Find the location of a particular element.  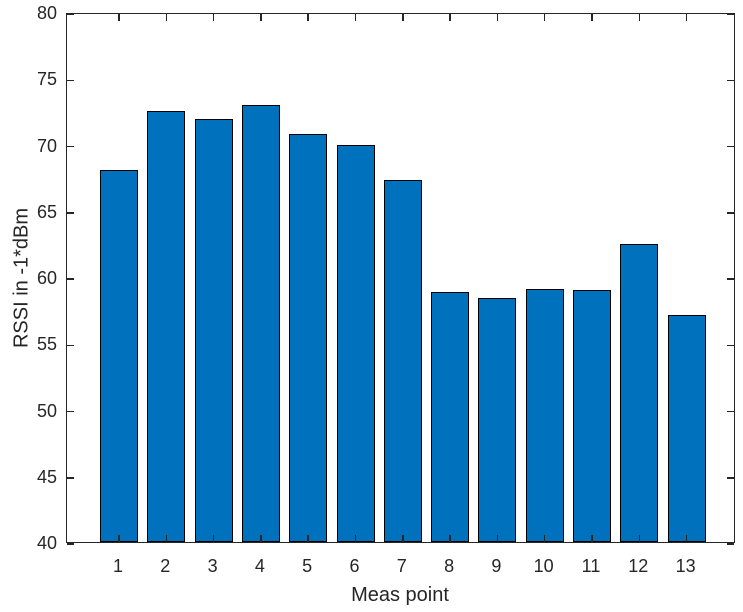

x-tick-label: 5 is located at coordinates (307, 566).